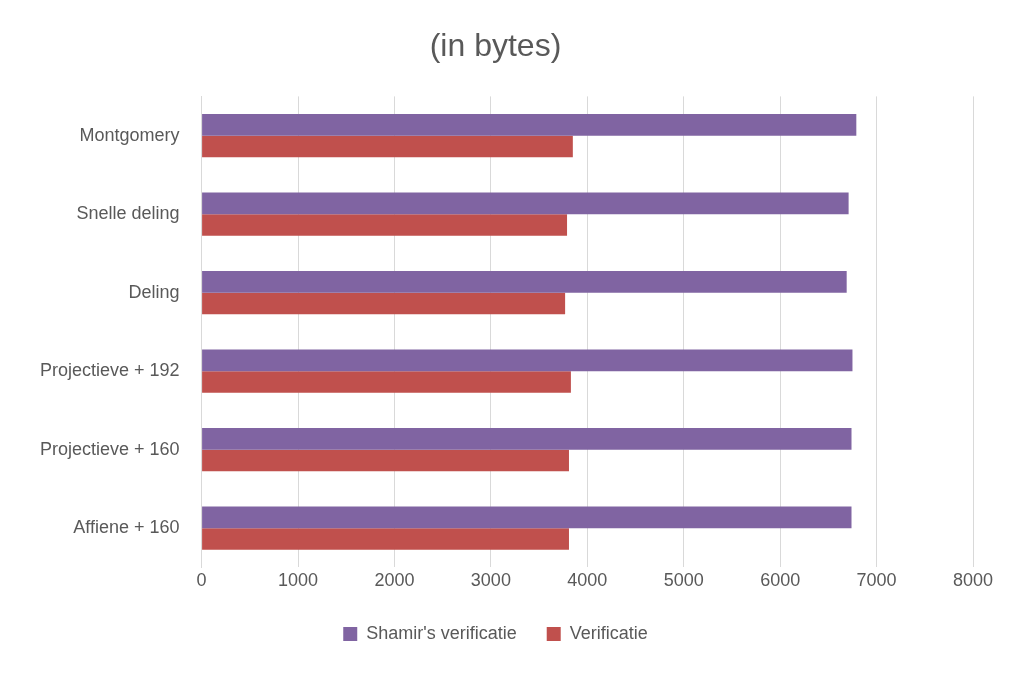 The image size is (1015, 675). What do you see at coordinates (298, 580) in the screenshot?
I see `x-tick-label: 1000` at bounding box center [298, 580].